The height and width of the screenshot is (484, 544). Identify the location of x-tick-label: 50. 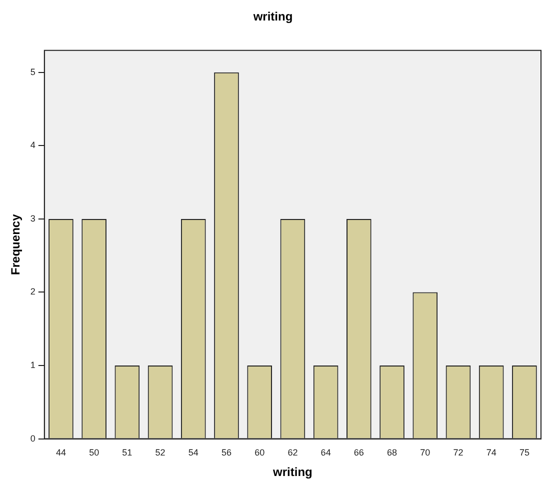
(94, 453).